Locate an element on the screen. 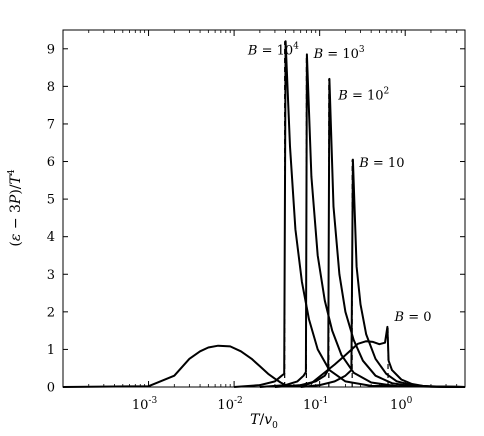  annotation-b-10-4: B = 104 is located at coordinates (273, 49).